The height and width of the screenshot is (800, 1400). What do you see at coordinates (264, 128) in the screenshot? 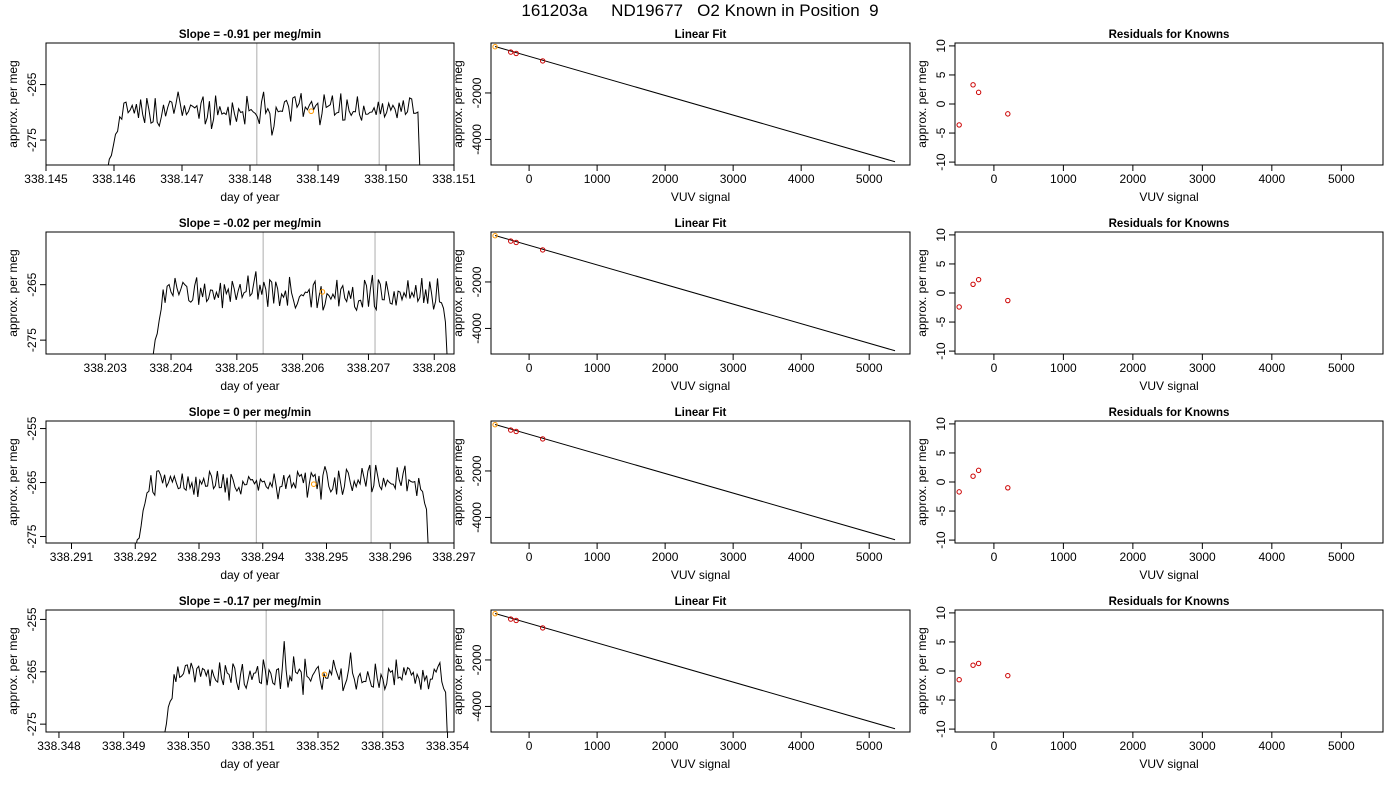
I see `signal-trace` at bounding box center [264, 128].